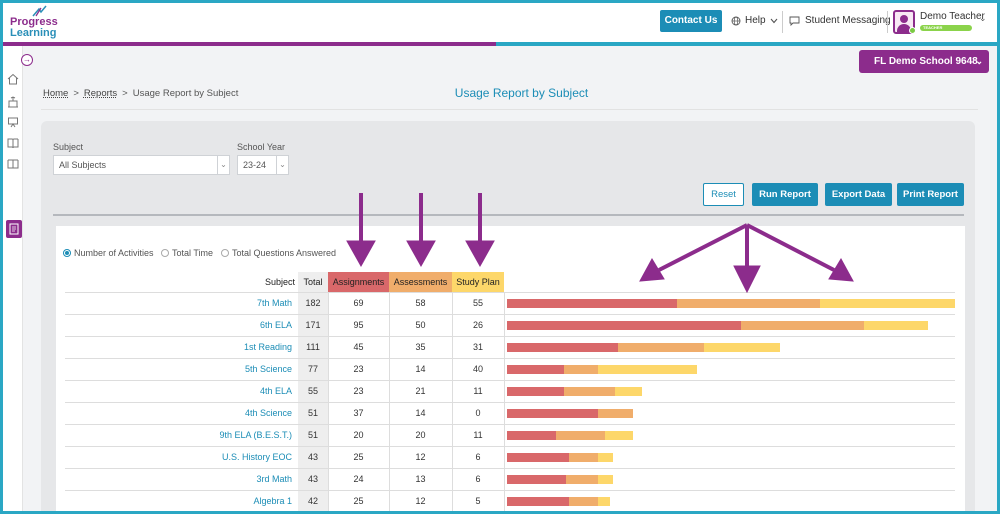 The image size is (1000, 514). What do you see at coordinates (279, 282) in the screenshot?
I see `column-header-subject: Subject` at bounding box center [279, 282].